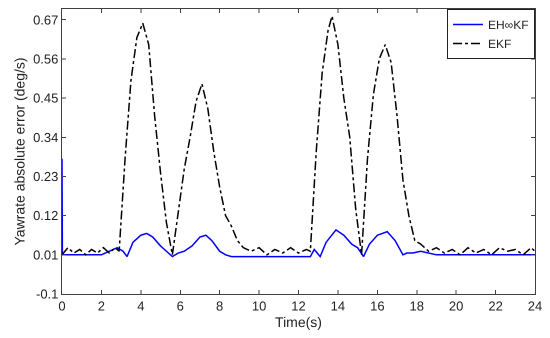  What do you see at coordinates (377, 306) in the screenshot?
I see `x-tick-label: 16` at bounding box center [377, 306].